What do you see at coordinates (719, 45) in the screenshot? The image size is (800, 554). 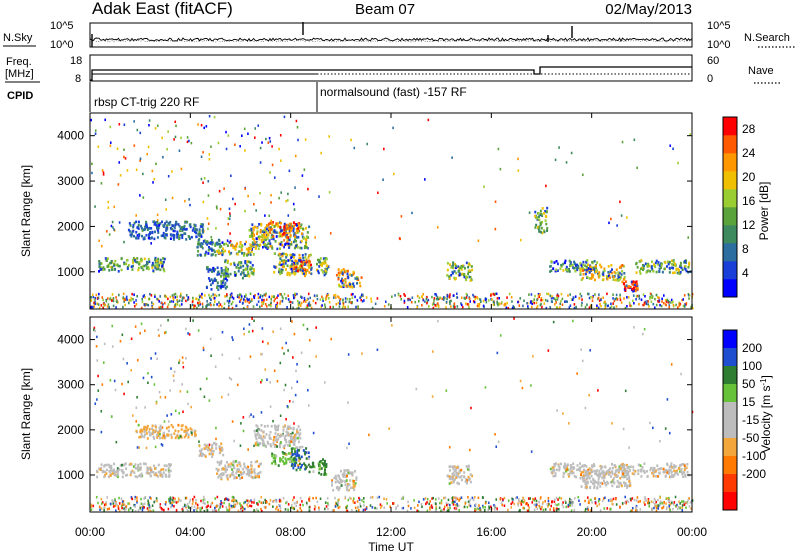 I see `noise-tick-low-right: 10^0` at bounding box center [719, 45].